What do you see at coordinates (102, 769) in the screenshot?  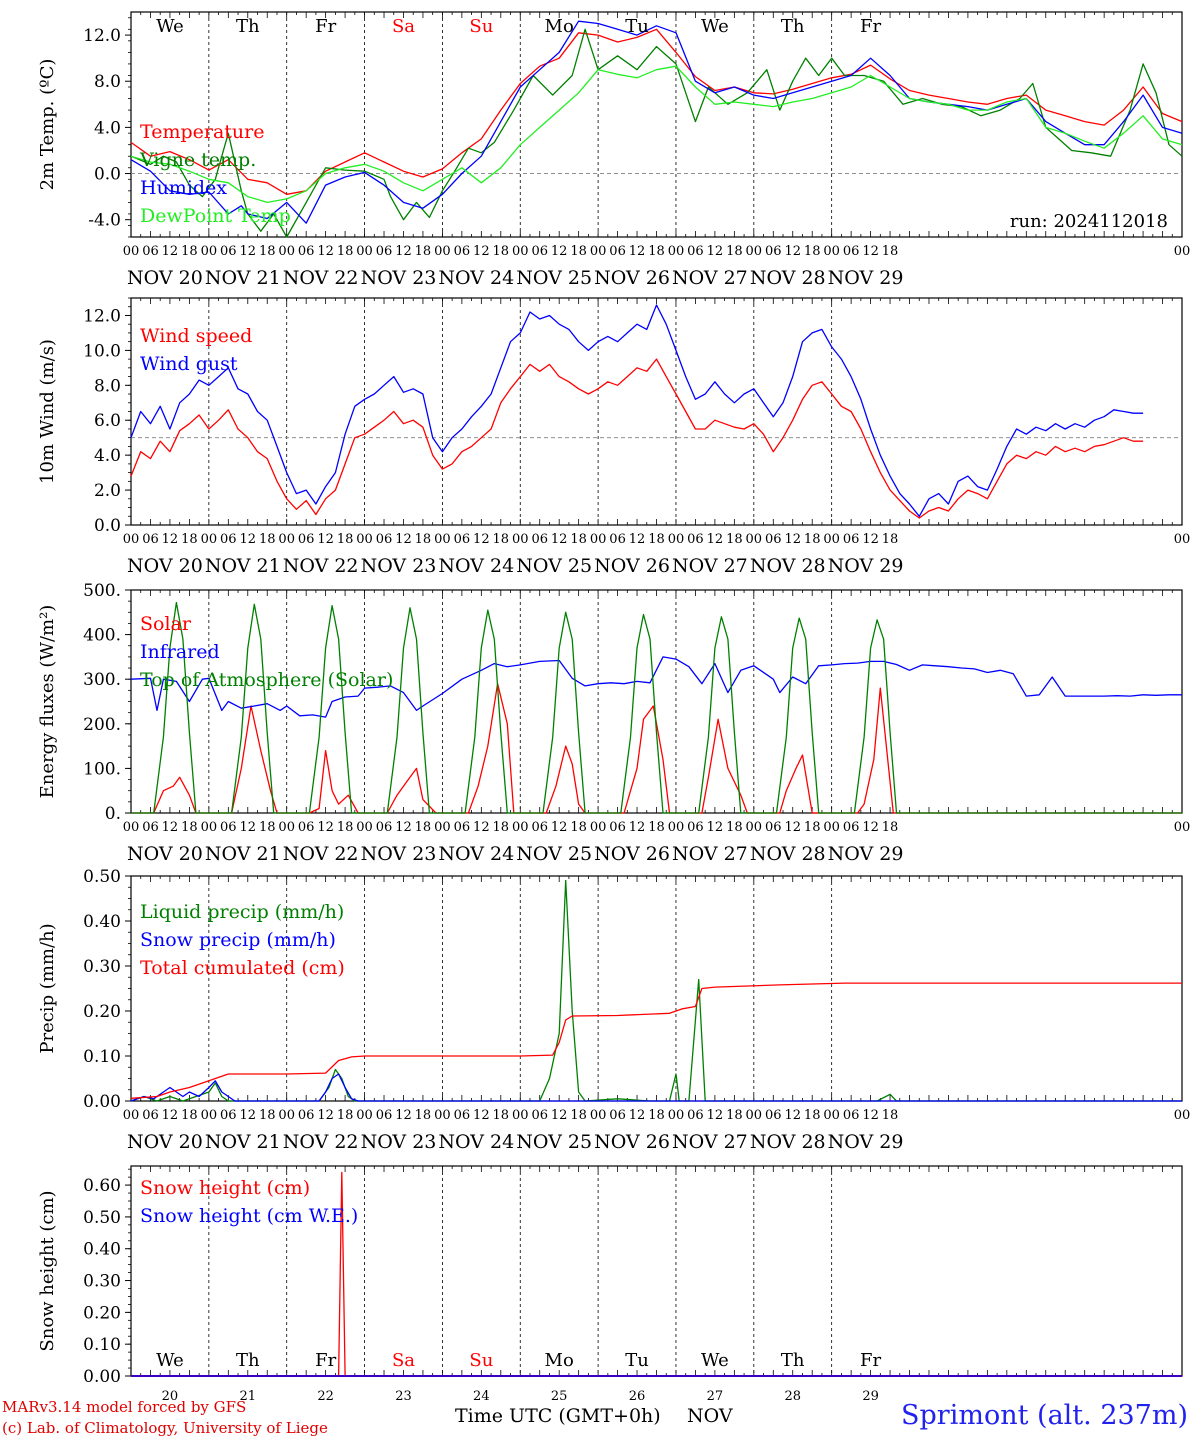 I see `y-tick-label: 100.` at bounding box center [102, 769].